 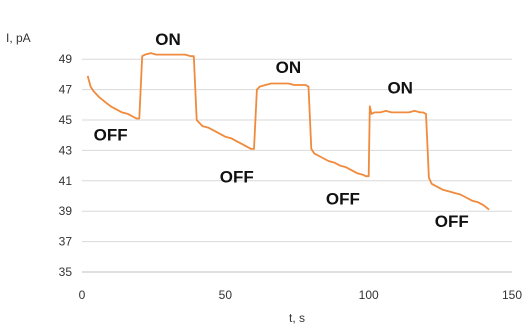 What do you see at coordinates (66, 120) in the screenshot?
I see `y-tick-label: 45` at bounding box center [66, 120].